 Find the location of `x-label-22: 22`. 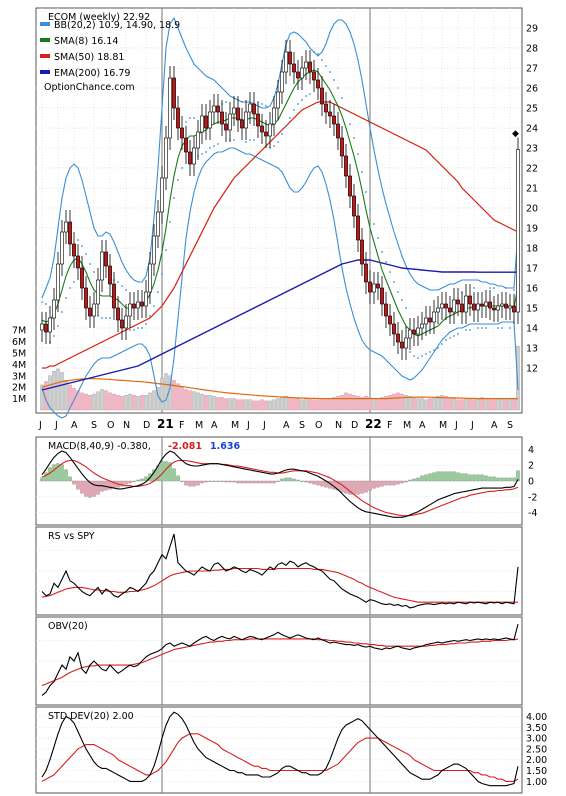

x-label-22: 22 is located at coordinates (373, 424).